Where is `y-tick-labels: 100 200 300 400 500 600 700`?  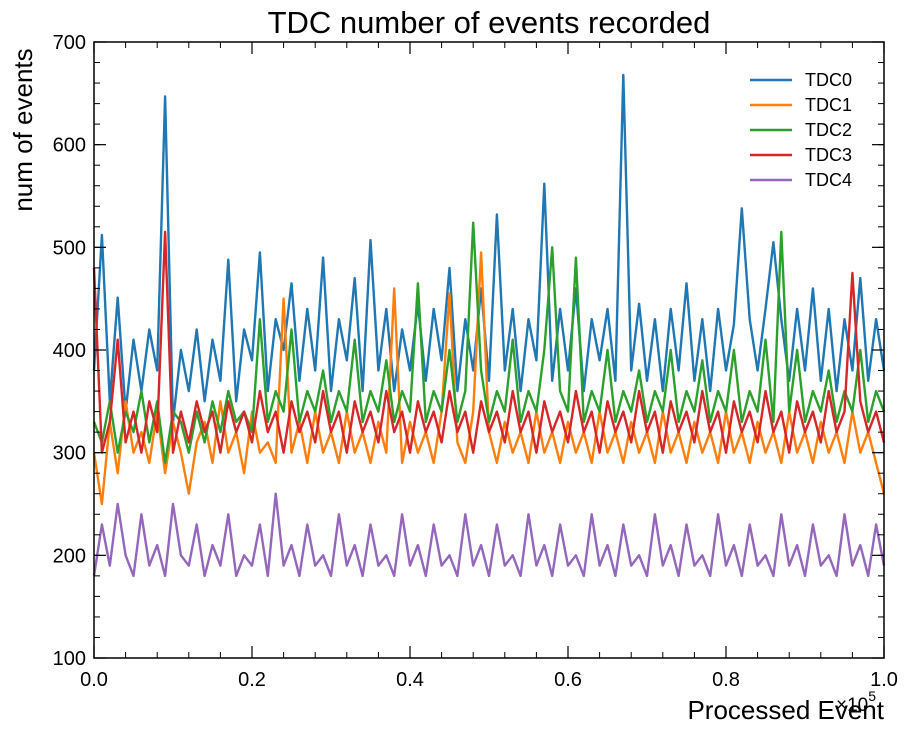 y-tick-labels: 100 200 300 400 500 600 700 is located at coordinates (69, 351).